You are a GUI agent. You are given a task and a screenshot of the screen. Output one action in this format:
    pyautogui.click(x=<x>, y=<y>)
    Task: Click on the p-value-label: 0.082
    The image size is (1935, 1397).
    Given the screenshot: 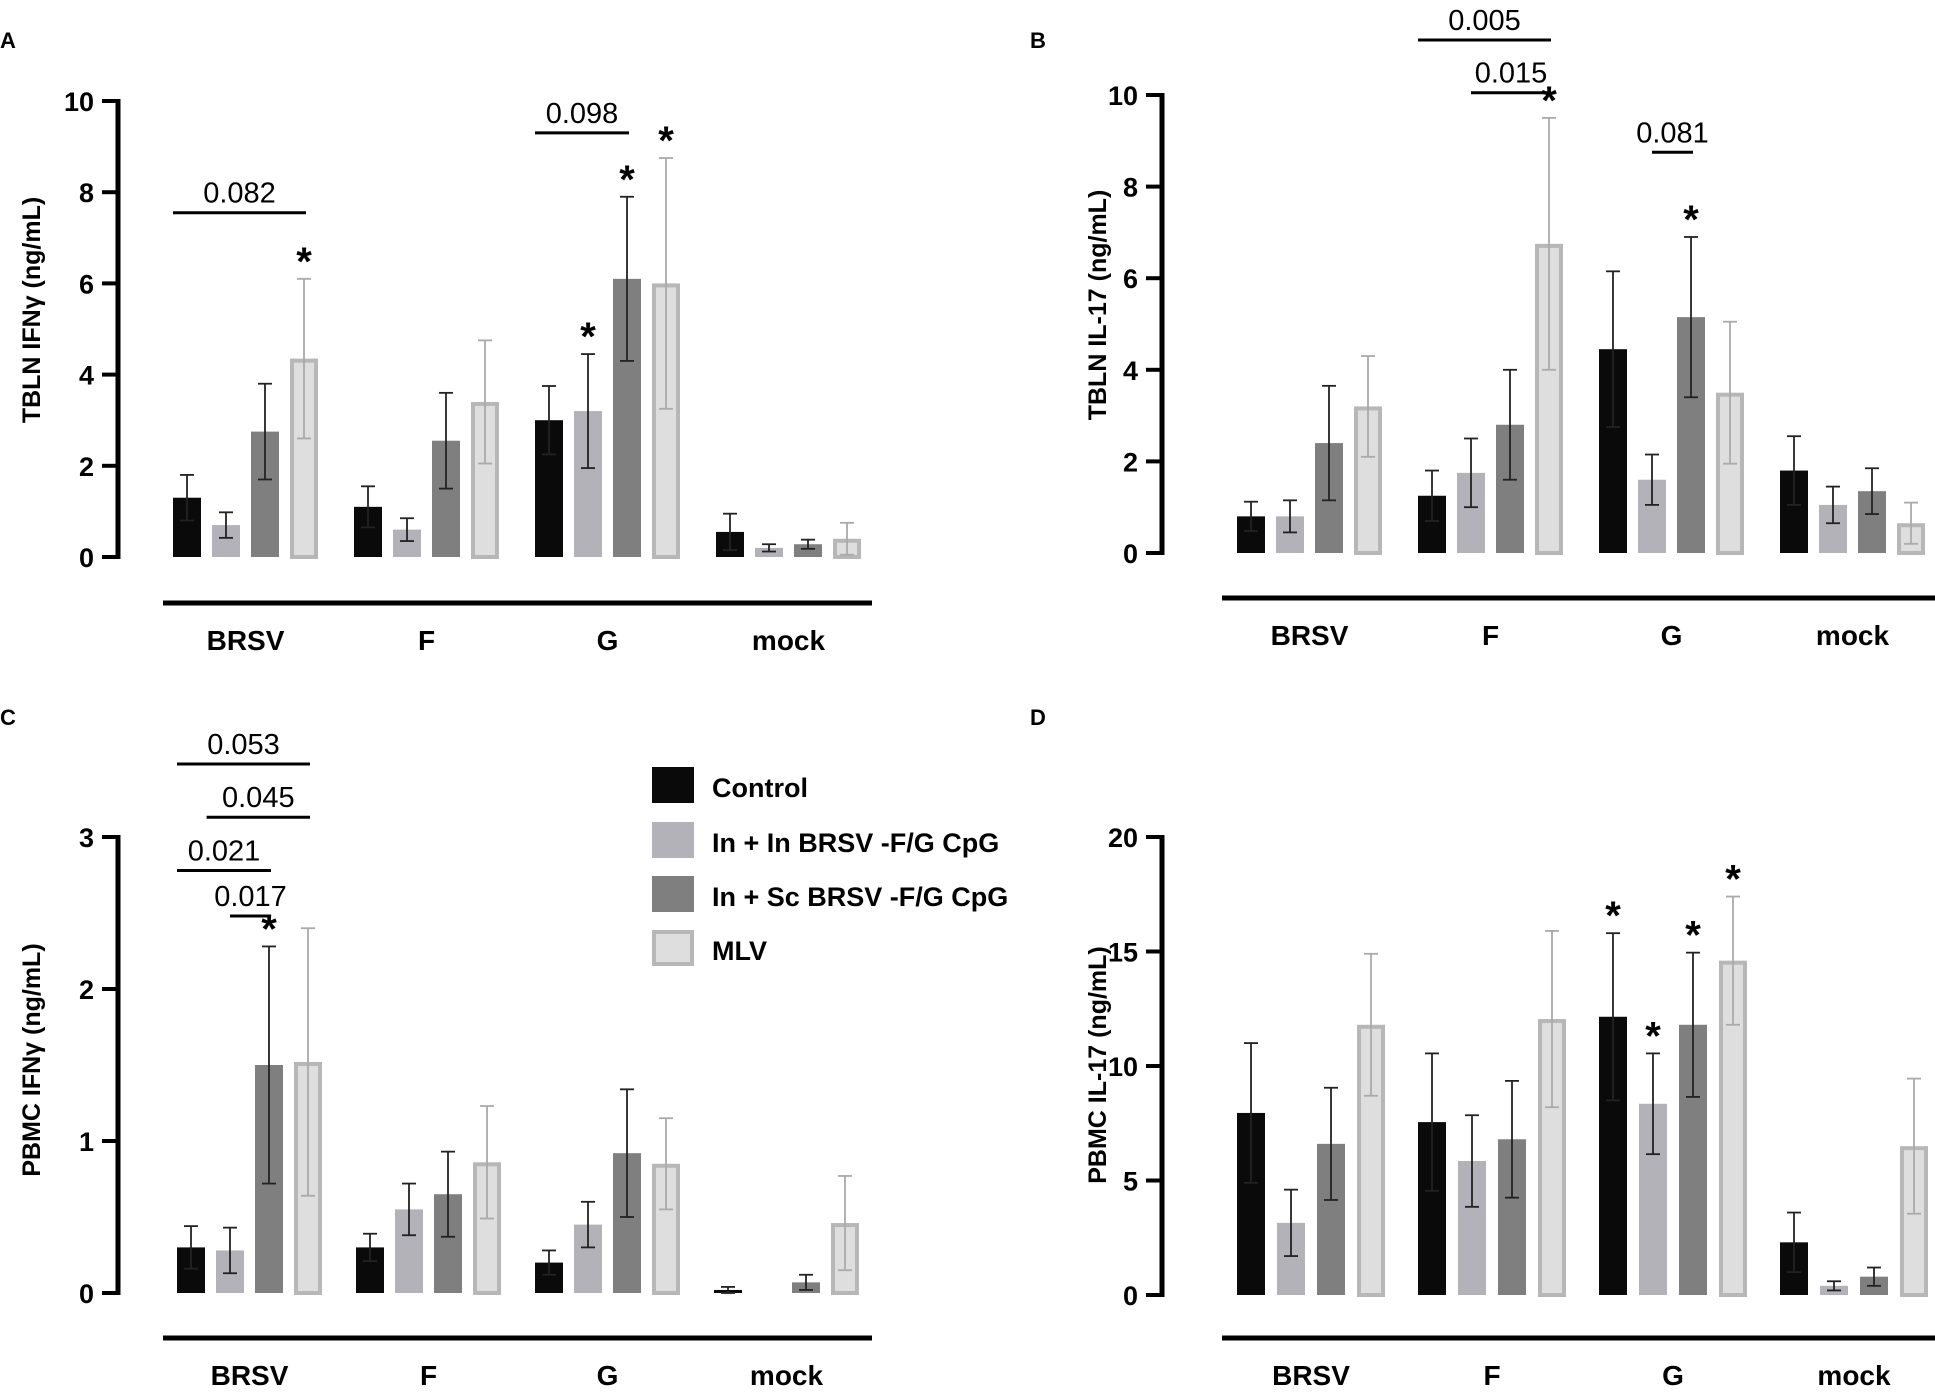 What is the action you would take?
    pyautogui.click(x=239, y=194)
    